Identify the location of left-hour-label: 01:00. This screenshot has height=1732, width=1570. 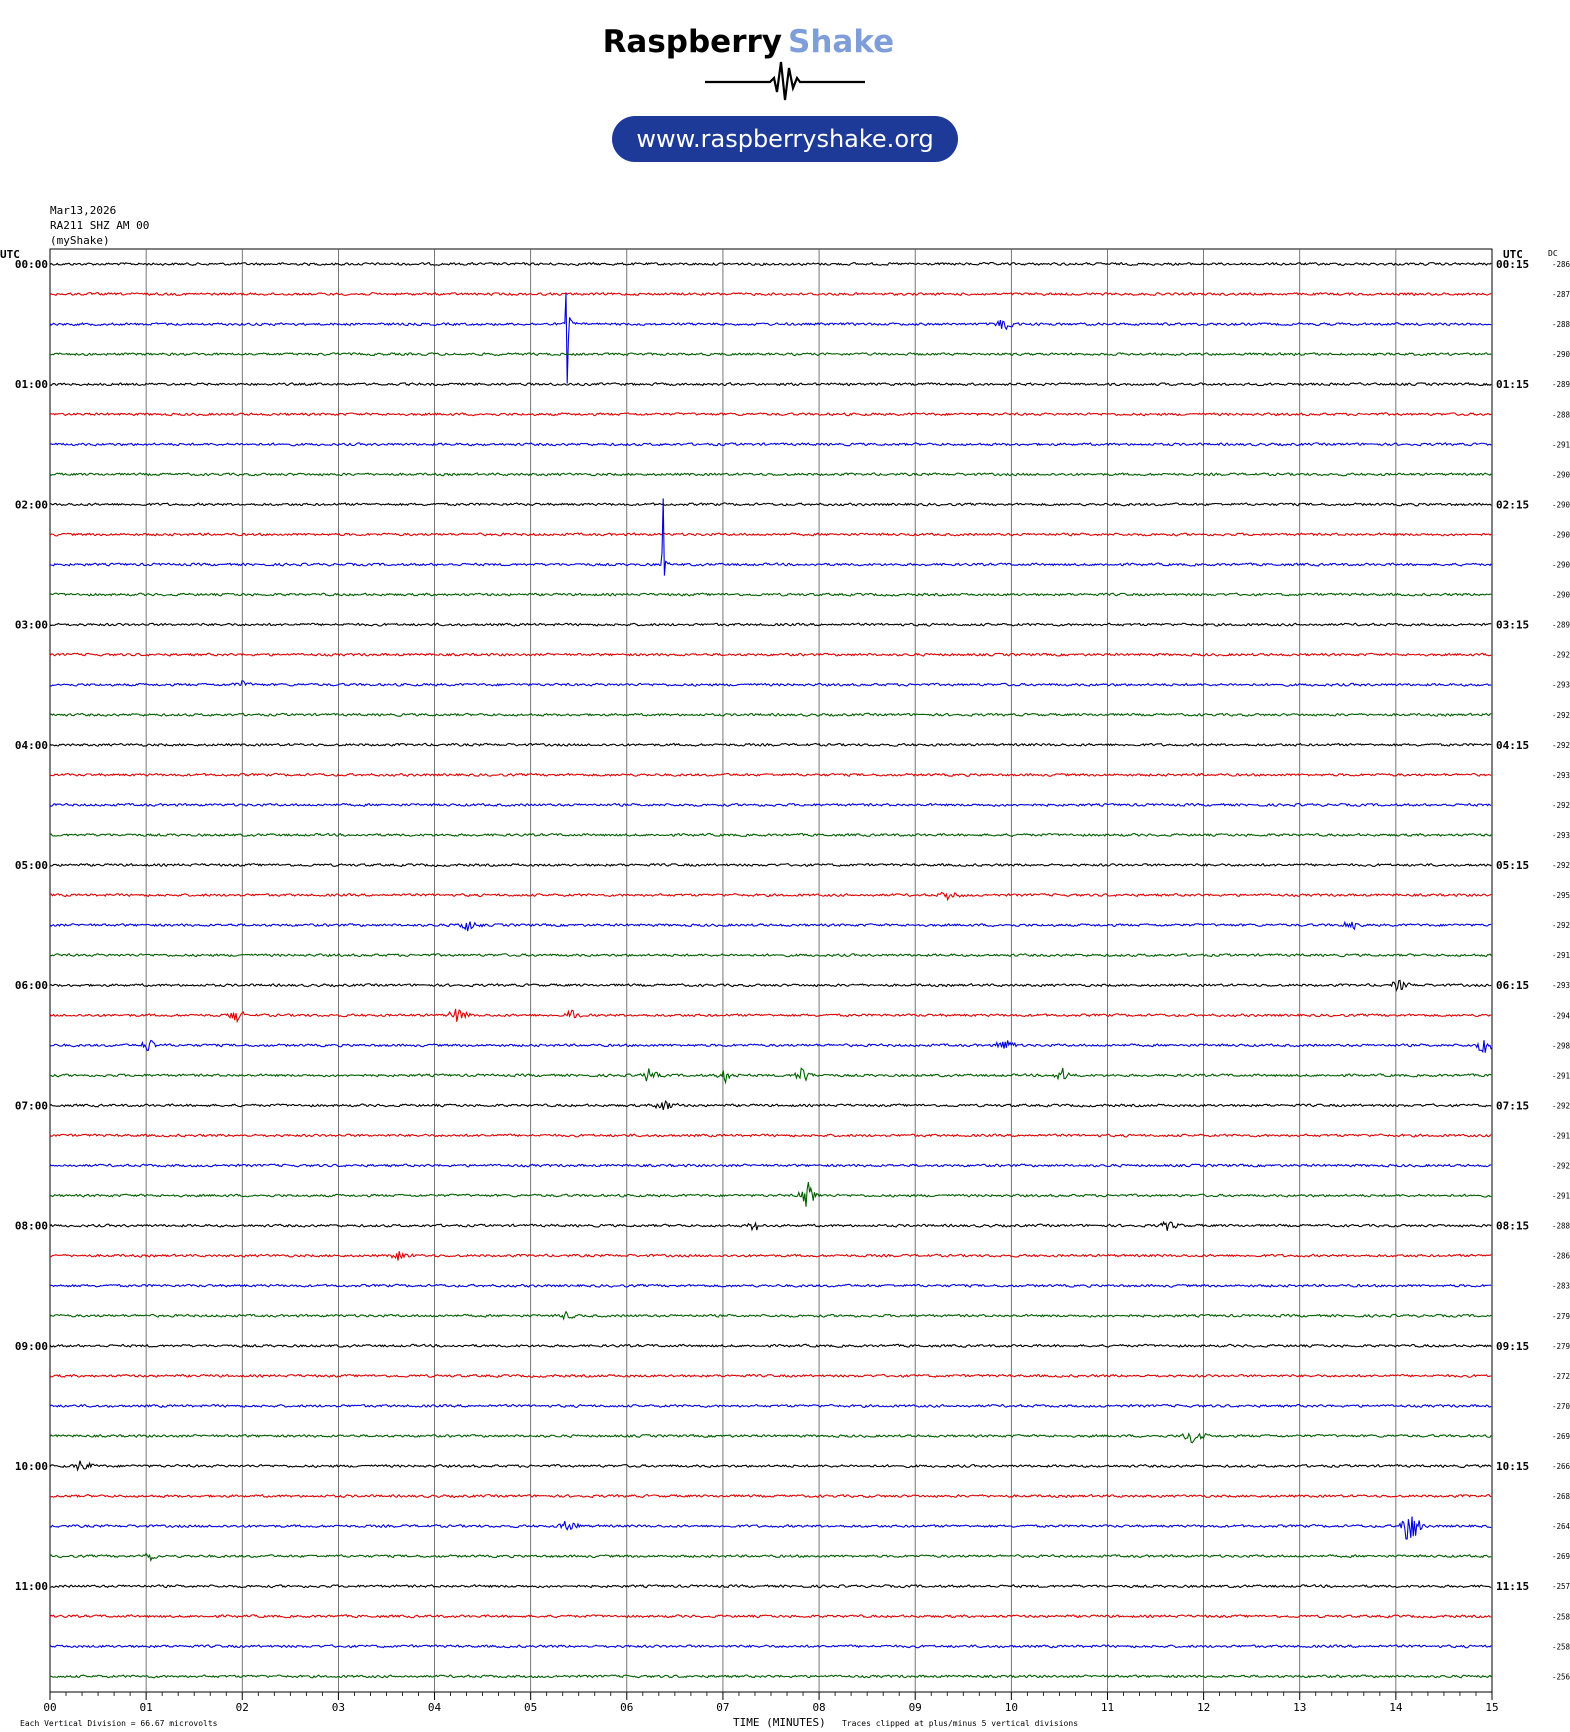
(31, 384).